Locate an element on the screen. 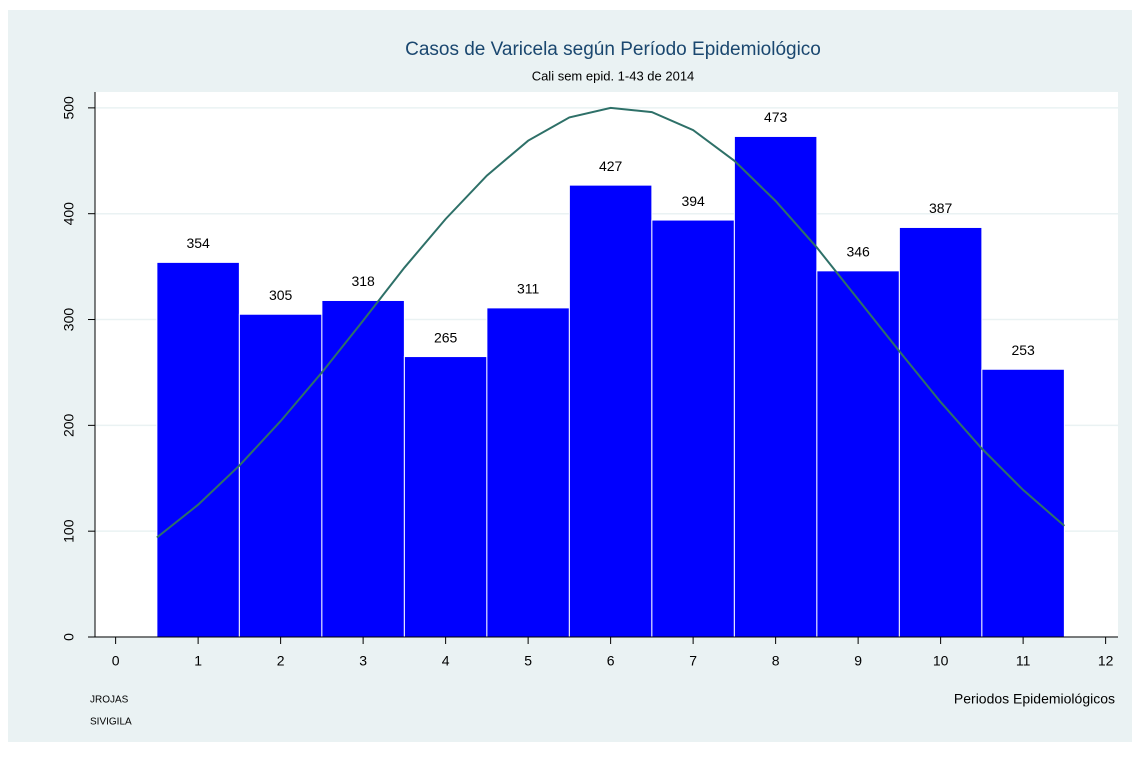 The width and height of the screenshot is (1140, 757). x-tick-label: 6 is located at coordinates (611, 661).